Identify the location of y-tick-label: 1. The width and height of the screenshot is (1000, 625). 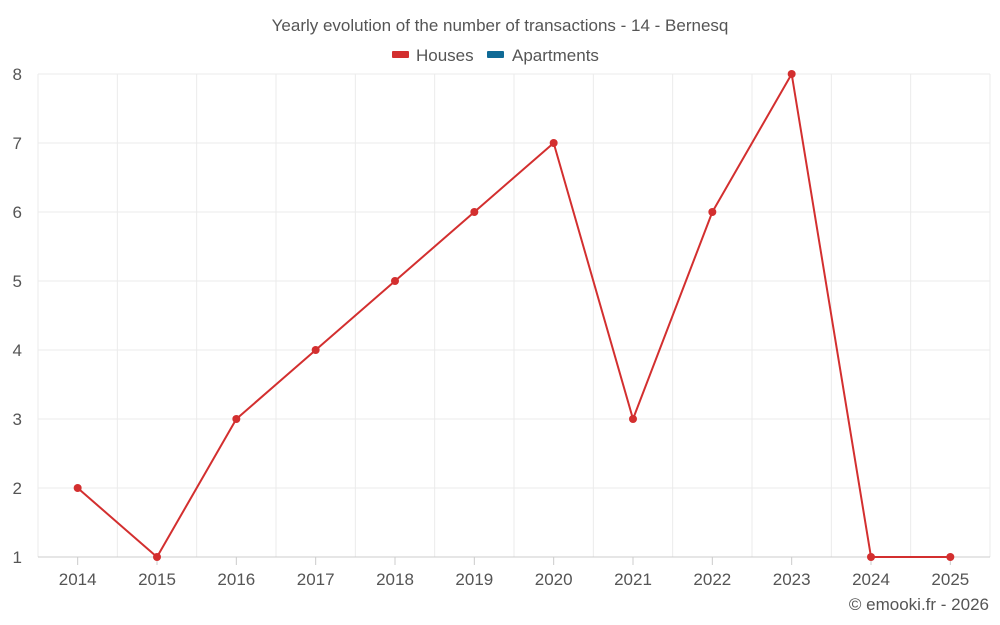
(17, 557).